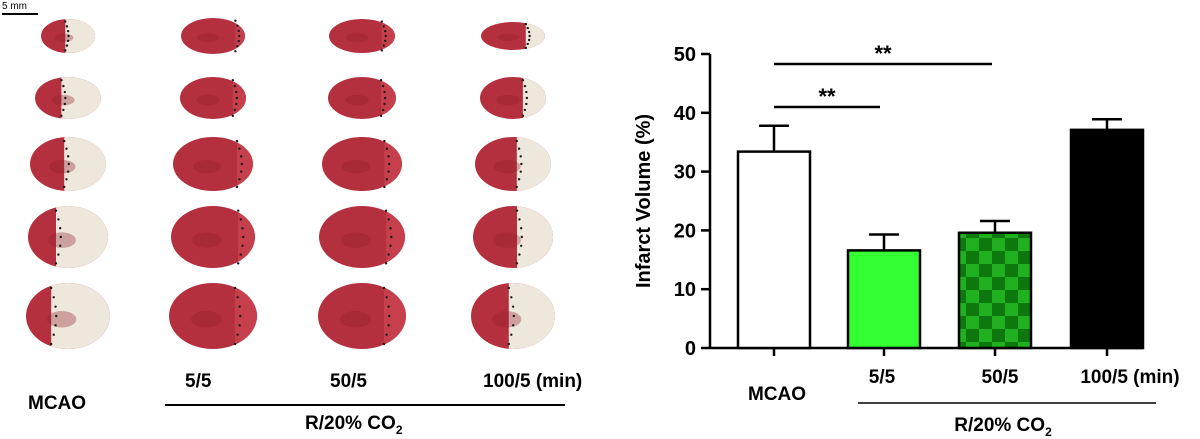 Image resolution: width=1200 pixels, height=439 pixels. What do you see at coordinates (882, 377) in the screenshot?
I see `x-category-label: 5/5` at bounding box center [882, 377].